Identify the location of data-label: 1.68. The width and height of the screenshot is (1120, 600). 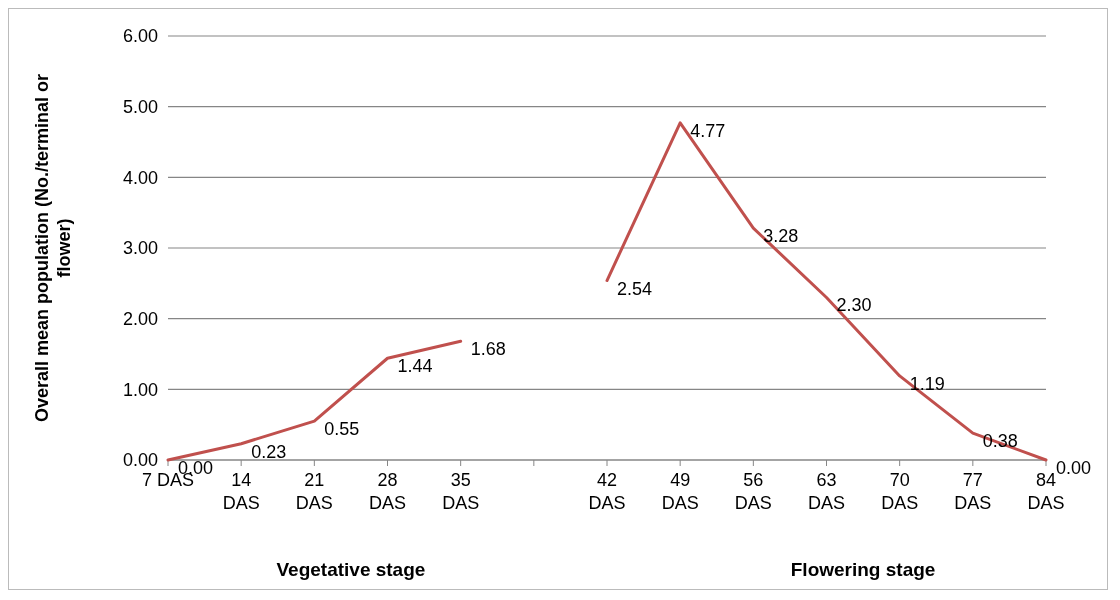
(488, 349).